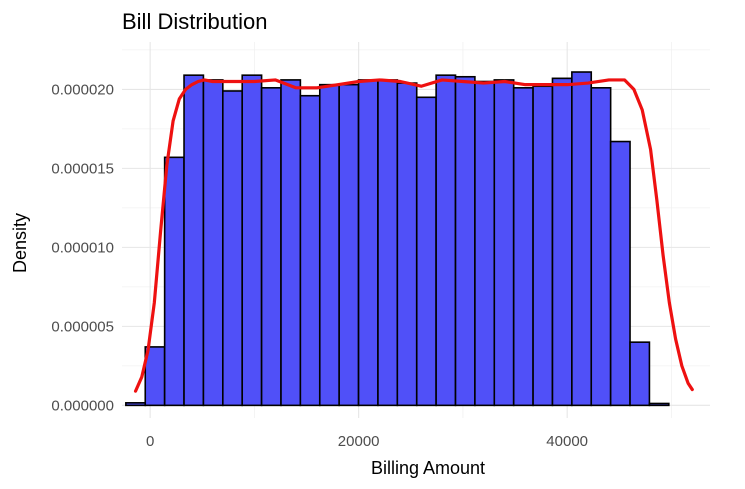  I want to click on chart-title: Bill Distribution, so click(195, 21).